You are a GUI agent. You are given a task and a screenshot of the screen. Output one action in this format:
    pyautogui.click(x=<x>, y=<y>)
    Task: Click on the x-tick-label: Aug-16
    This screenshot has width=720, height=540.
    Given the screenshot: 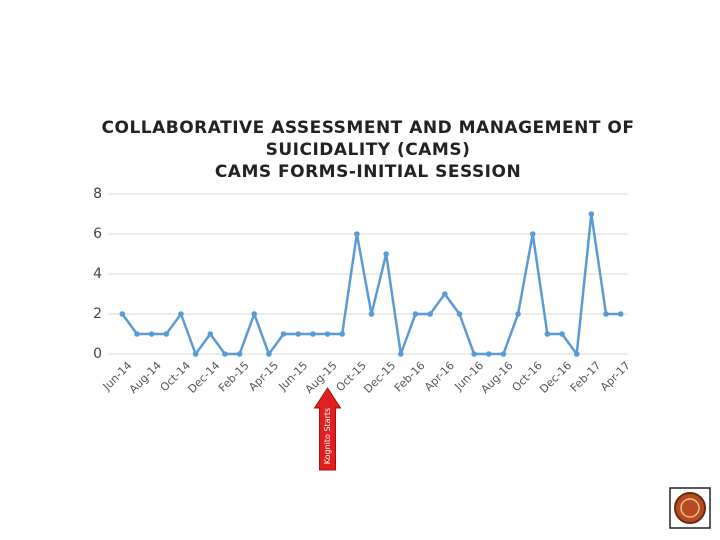 What is the action you would take?
    pyautogui.click(x=496, y=377)
    